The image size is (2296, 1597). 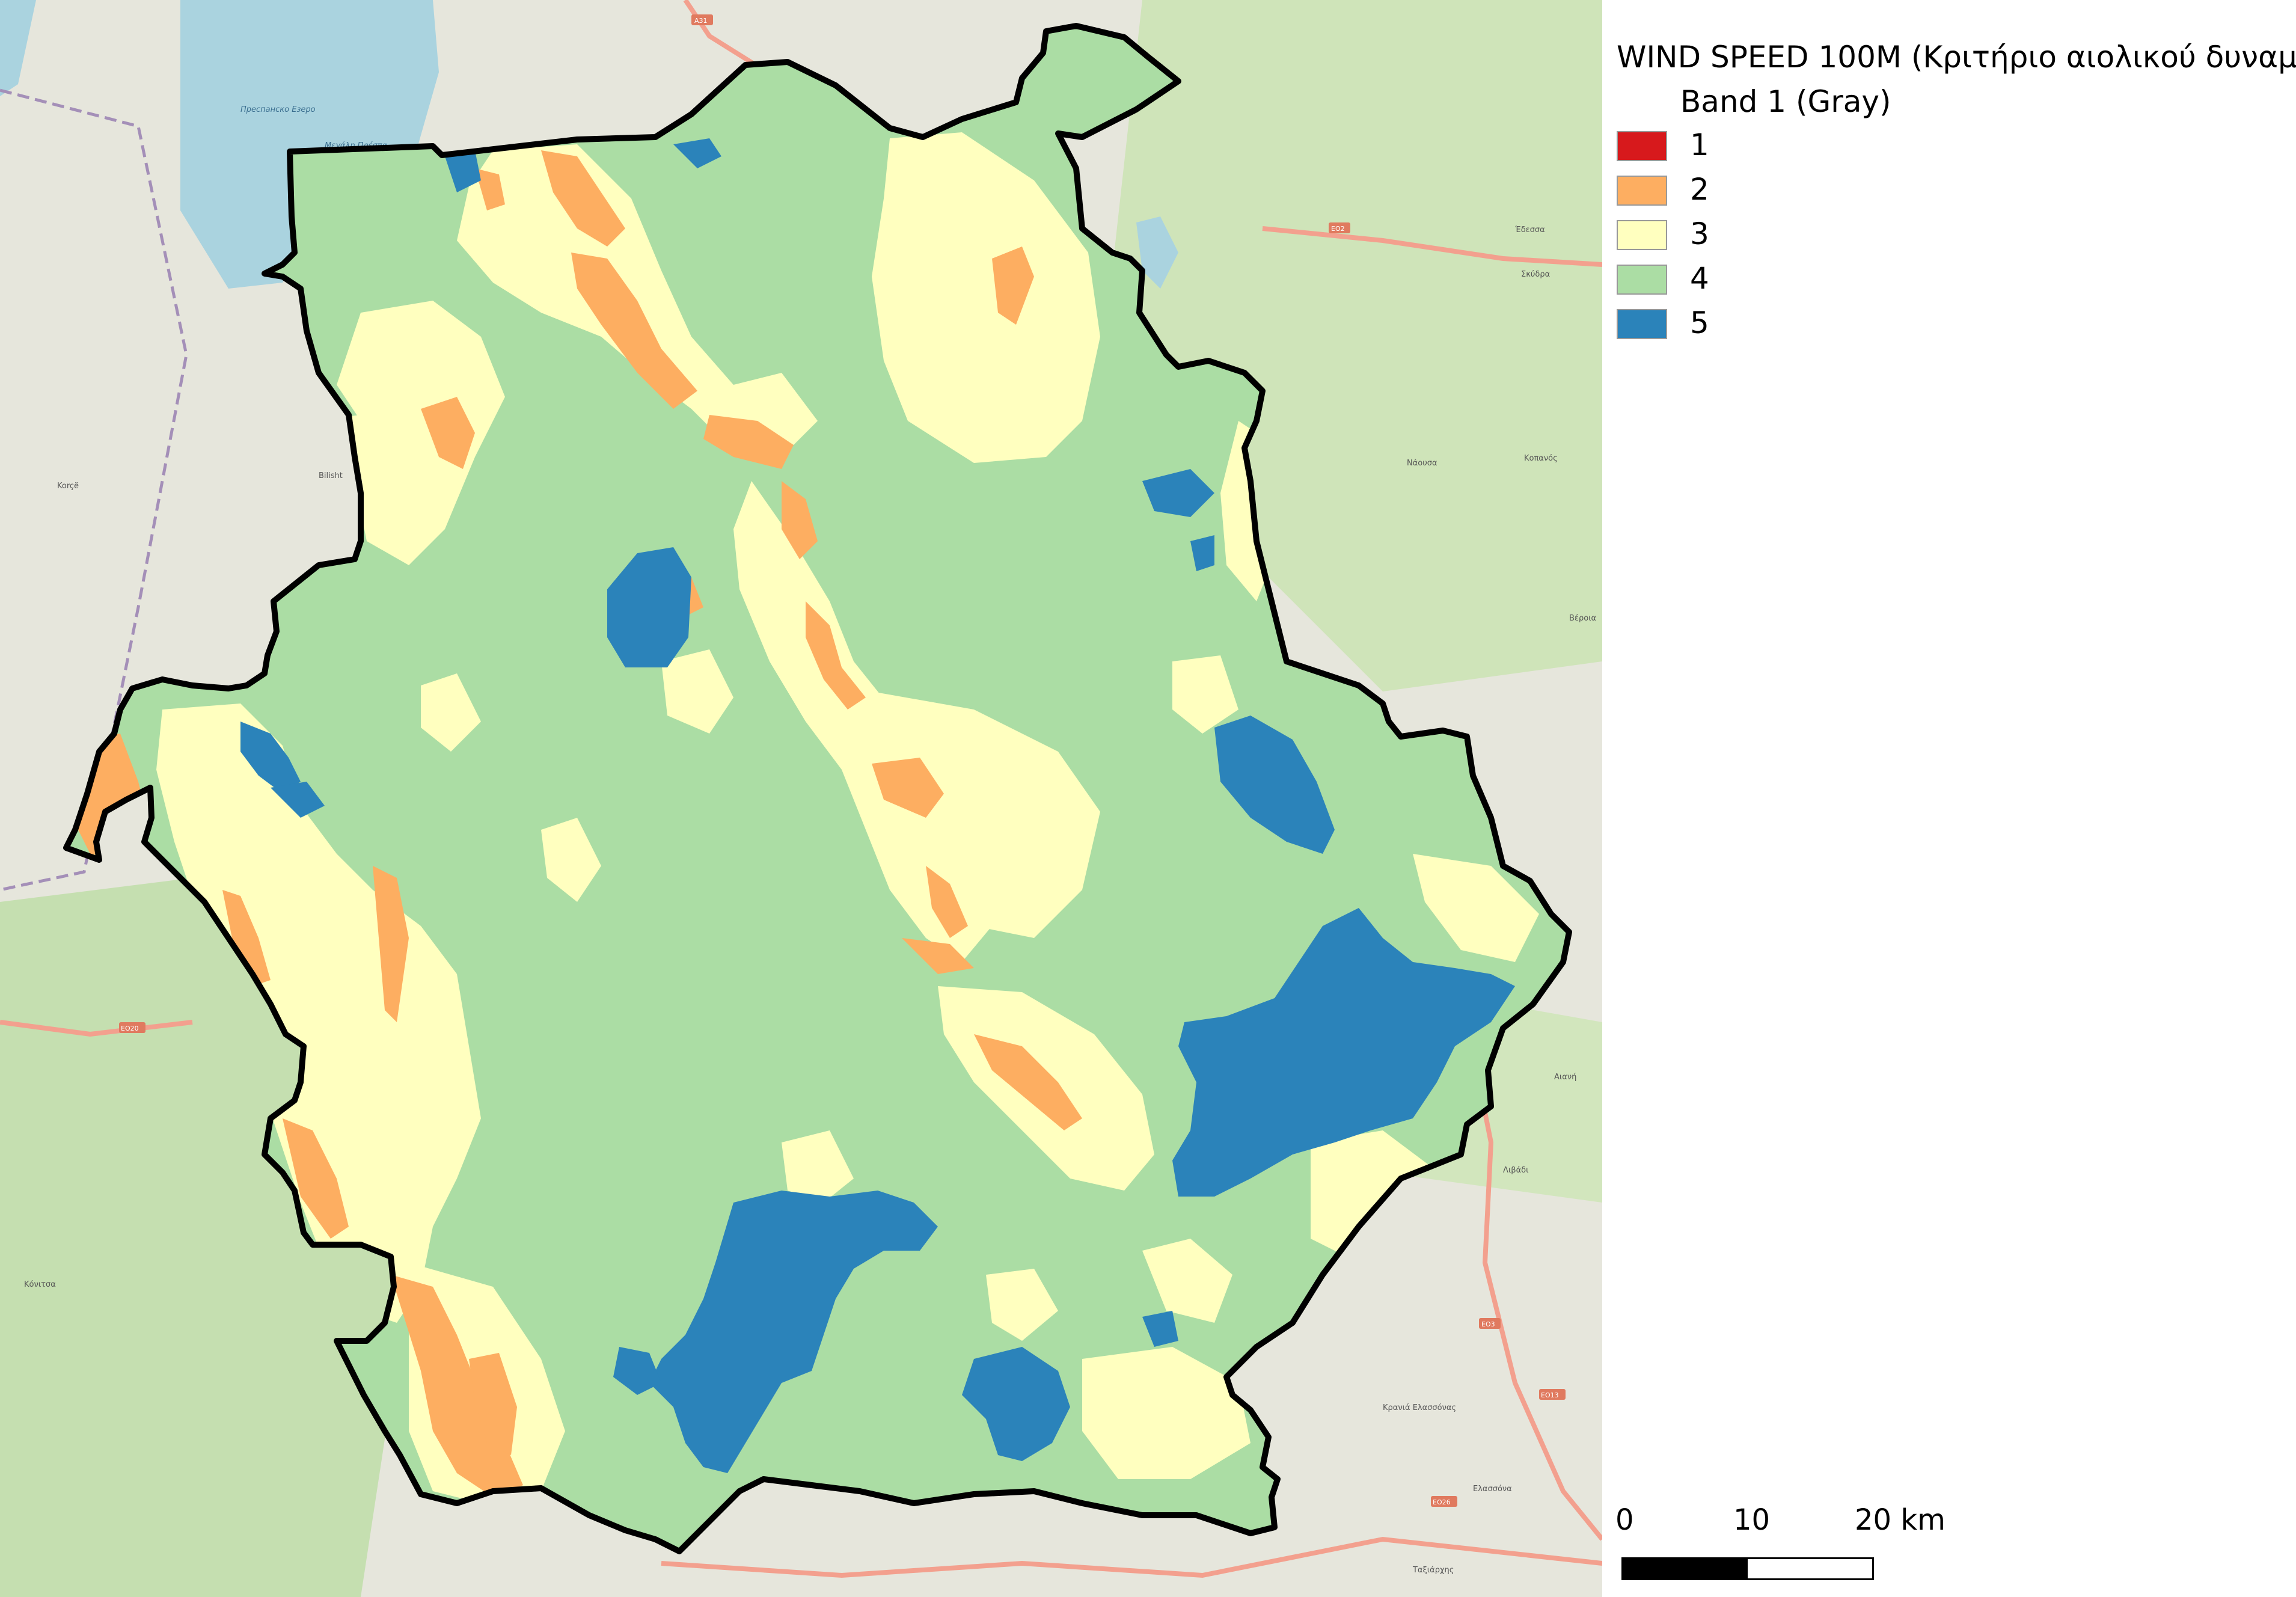 What do you see at coordinates (1422, 463) in the screenshot?
I see `place-label: Νάουσα` at bounding box center [1422, 463].